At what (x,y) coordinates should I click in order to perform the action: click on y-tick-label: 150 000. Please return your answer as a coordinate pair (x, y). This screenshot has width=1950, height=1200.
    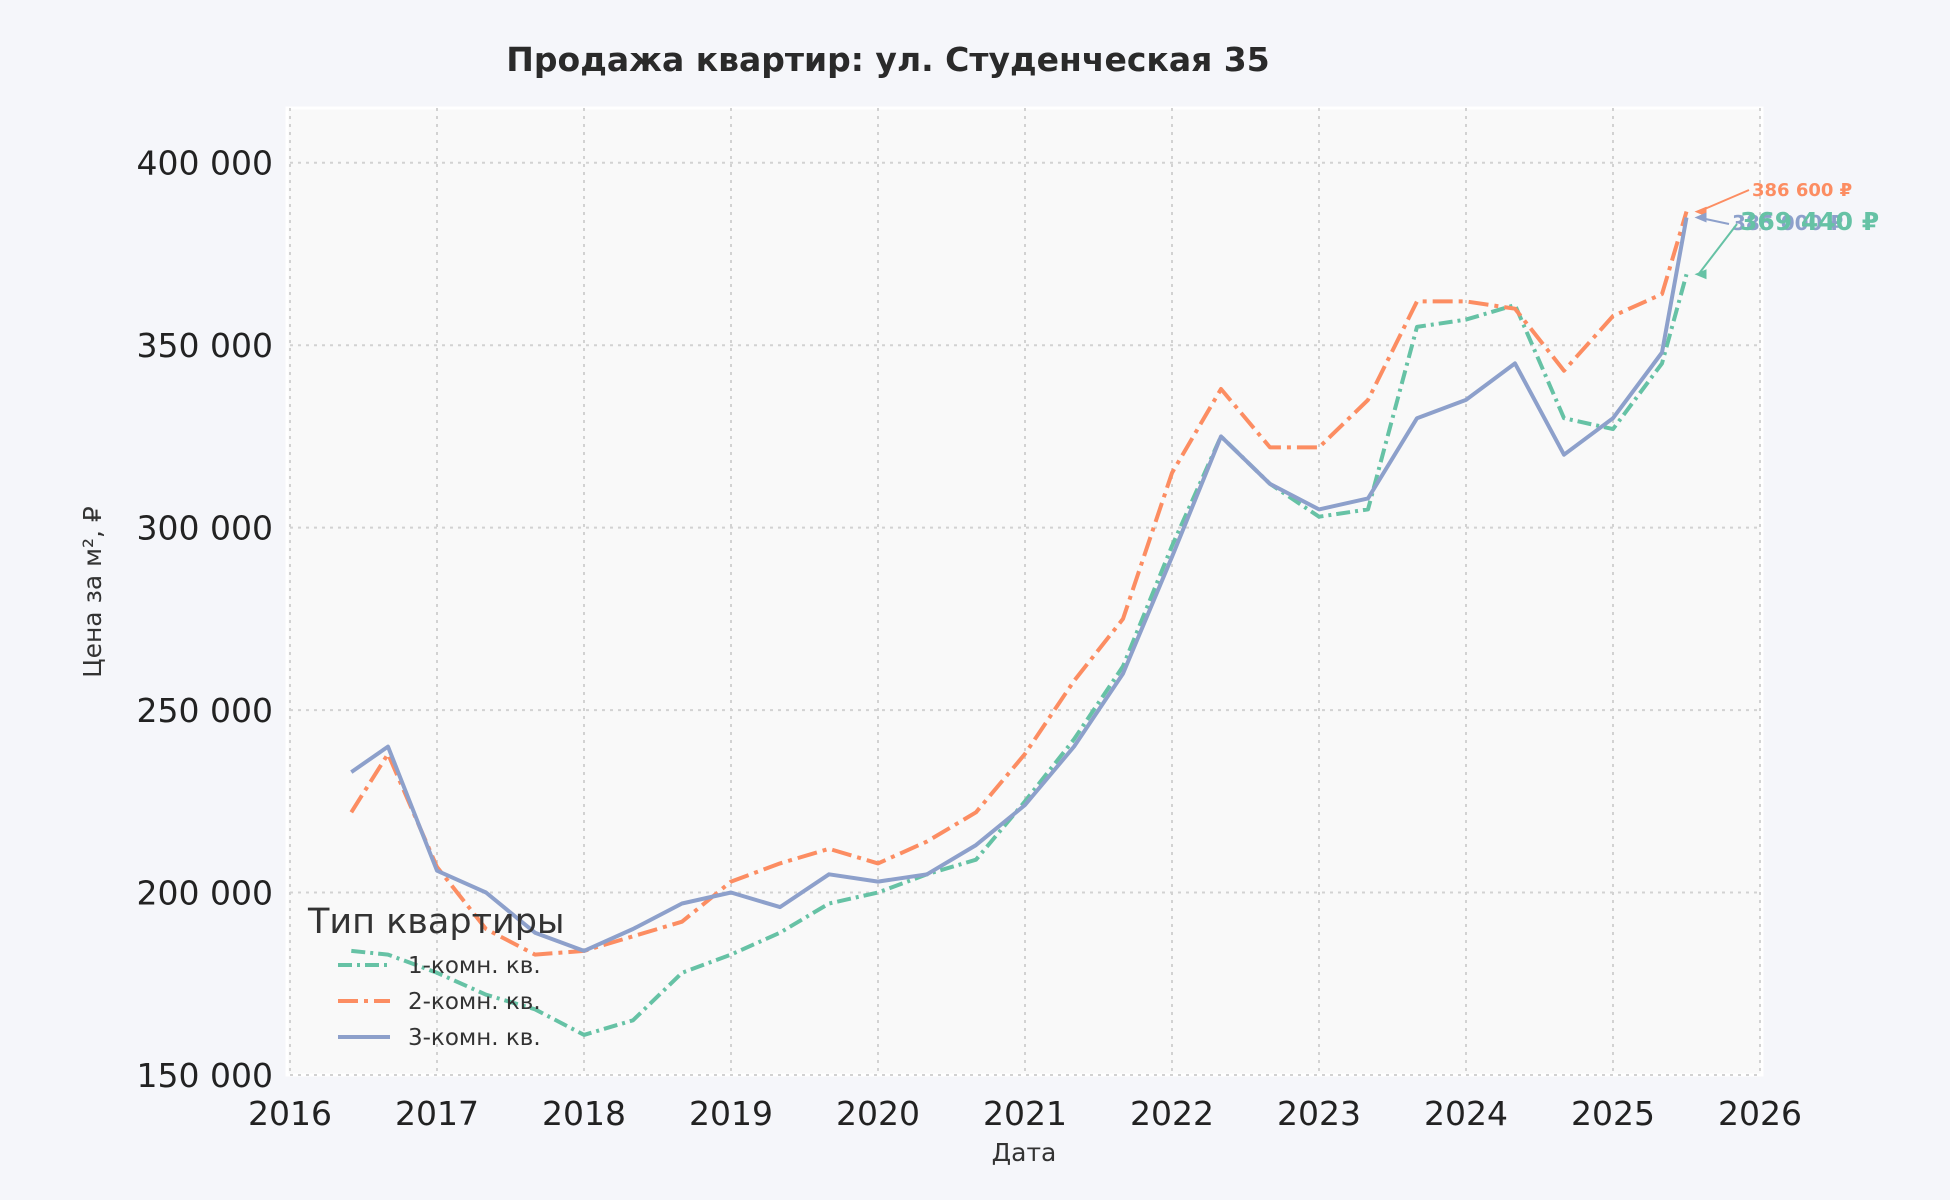
    Looking at the image, I should click on (205, 1075).